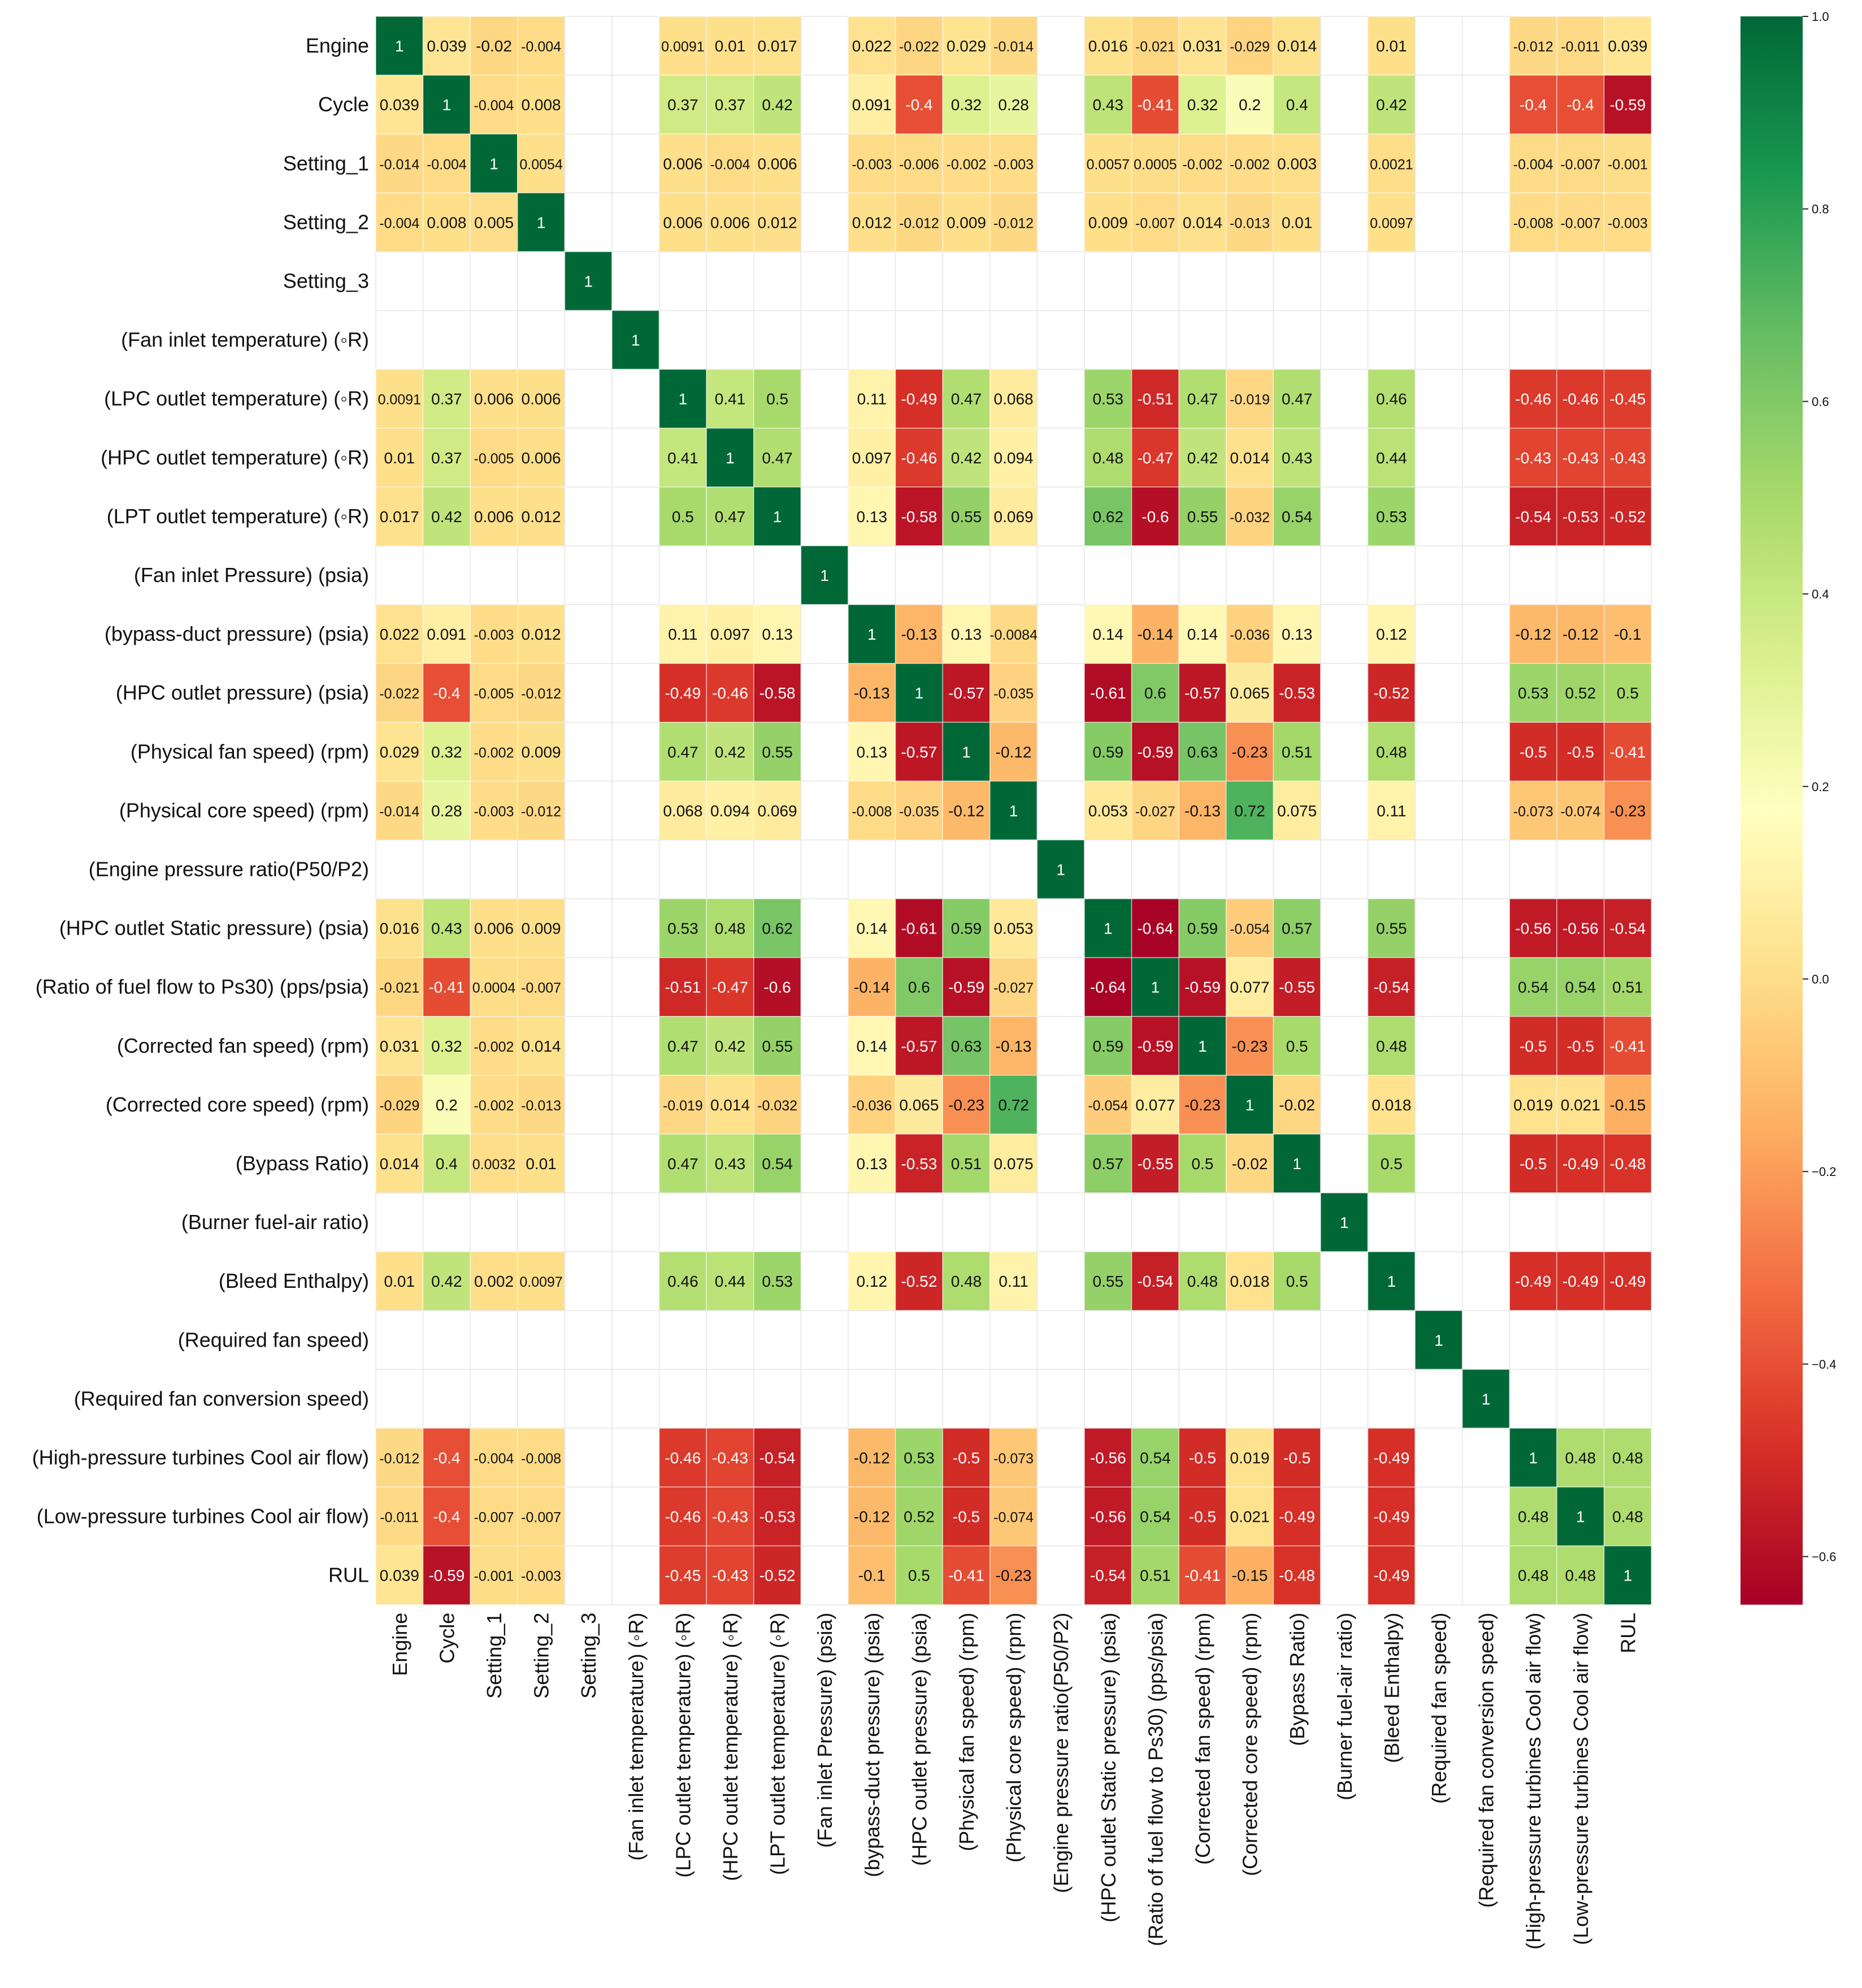 This screenshot has width=1862, height=1988. I want to click on cell-value-label: 0.37, so click(446, 458).